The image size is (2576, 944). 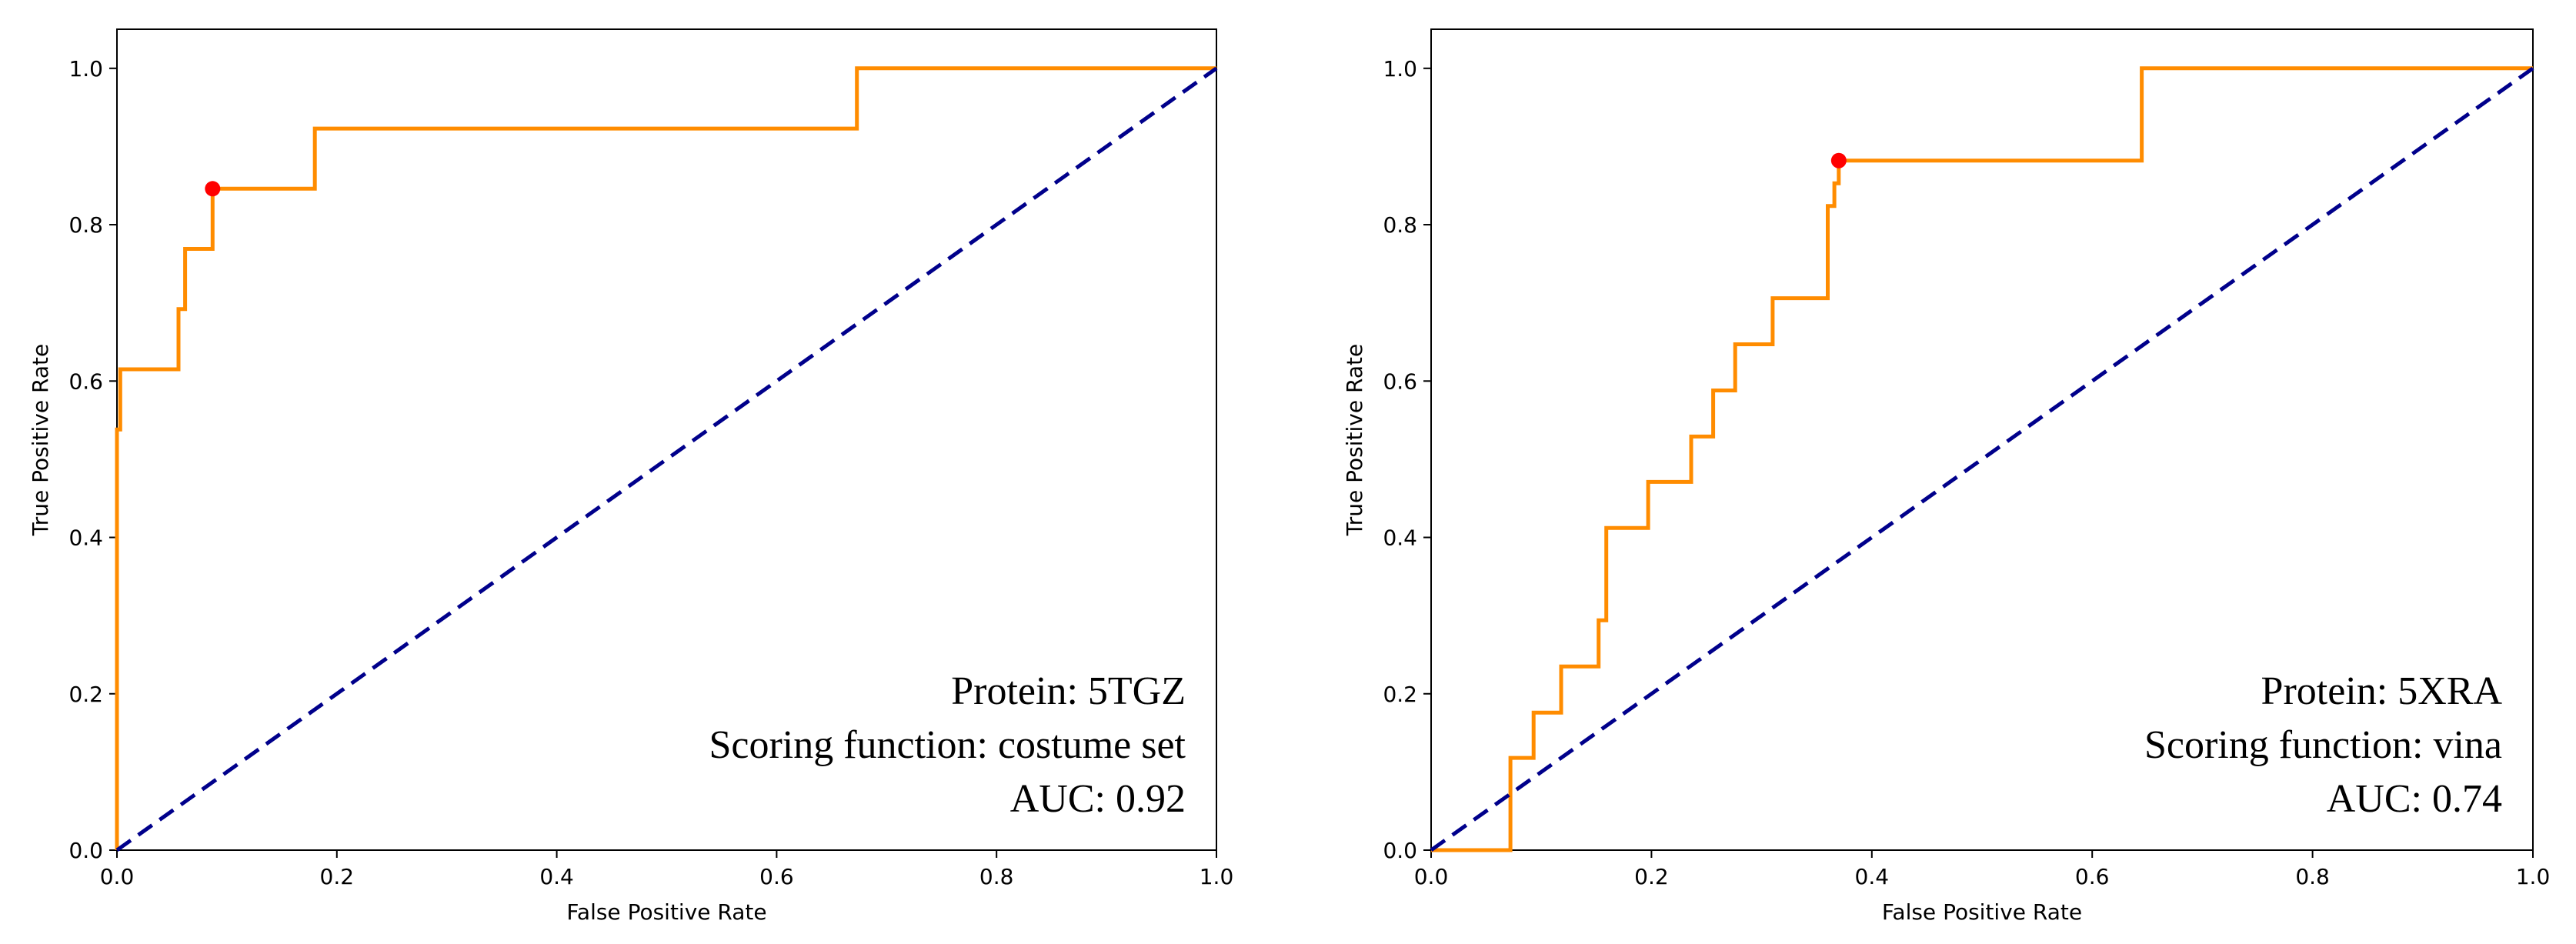 I want to click on annotation-text: AUC: 0.74, so click(x=2414, y=799).